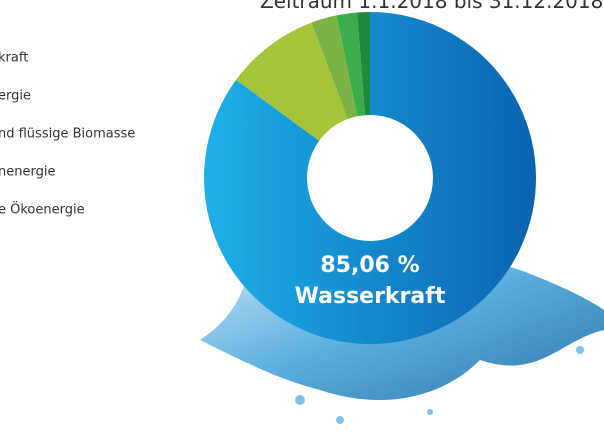 This screenshot has height=441, width=604. Describe the element at coordinates (67, 134) in the screenshot. I see `legend-label: nd flüssige Biomasse` at that location.